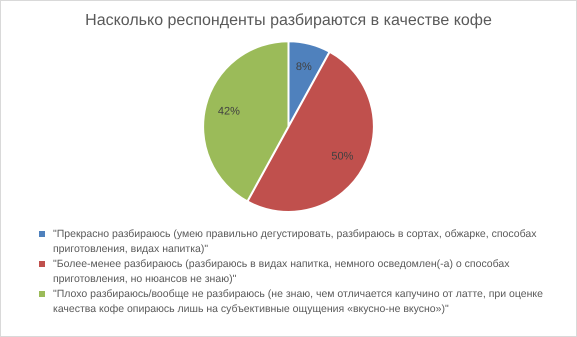 The image size is (577, 337). I want to click on legend-label: "Более-менее разбираюсь (разбираюсь в видах напитка, немного осведомлен(-а) о способах приготовления, но нюансов не знаю)", so click(281, 272).